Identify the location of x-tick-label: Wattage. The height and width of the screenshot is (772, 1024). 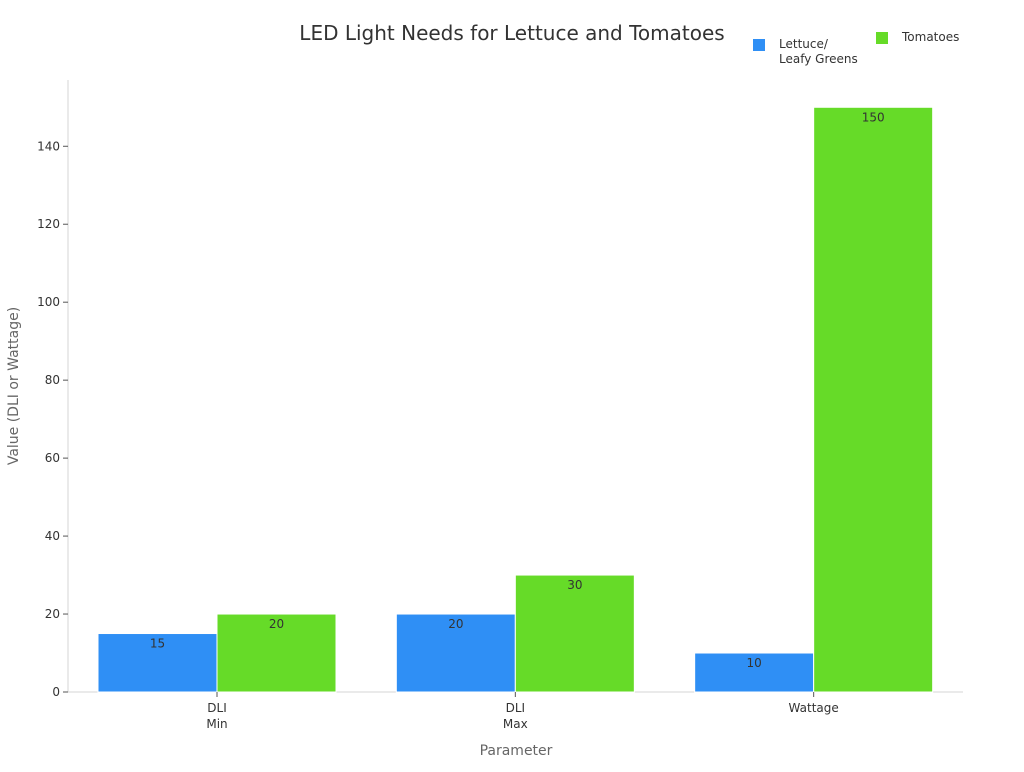
(814, 708).